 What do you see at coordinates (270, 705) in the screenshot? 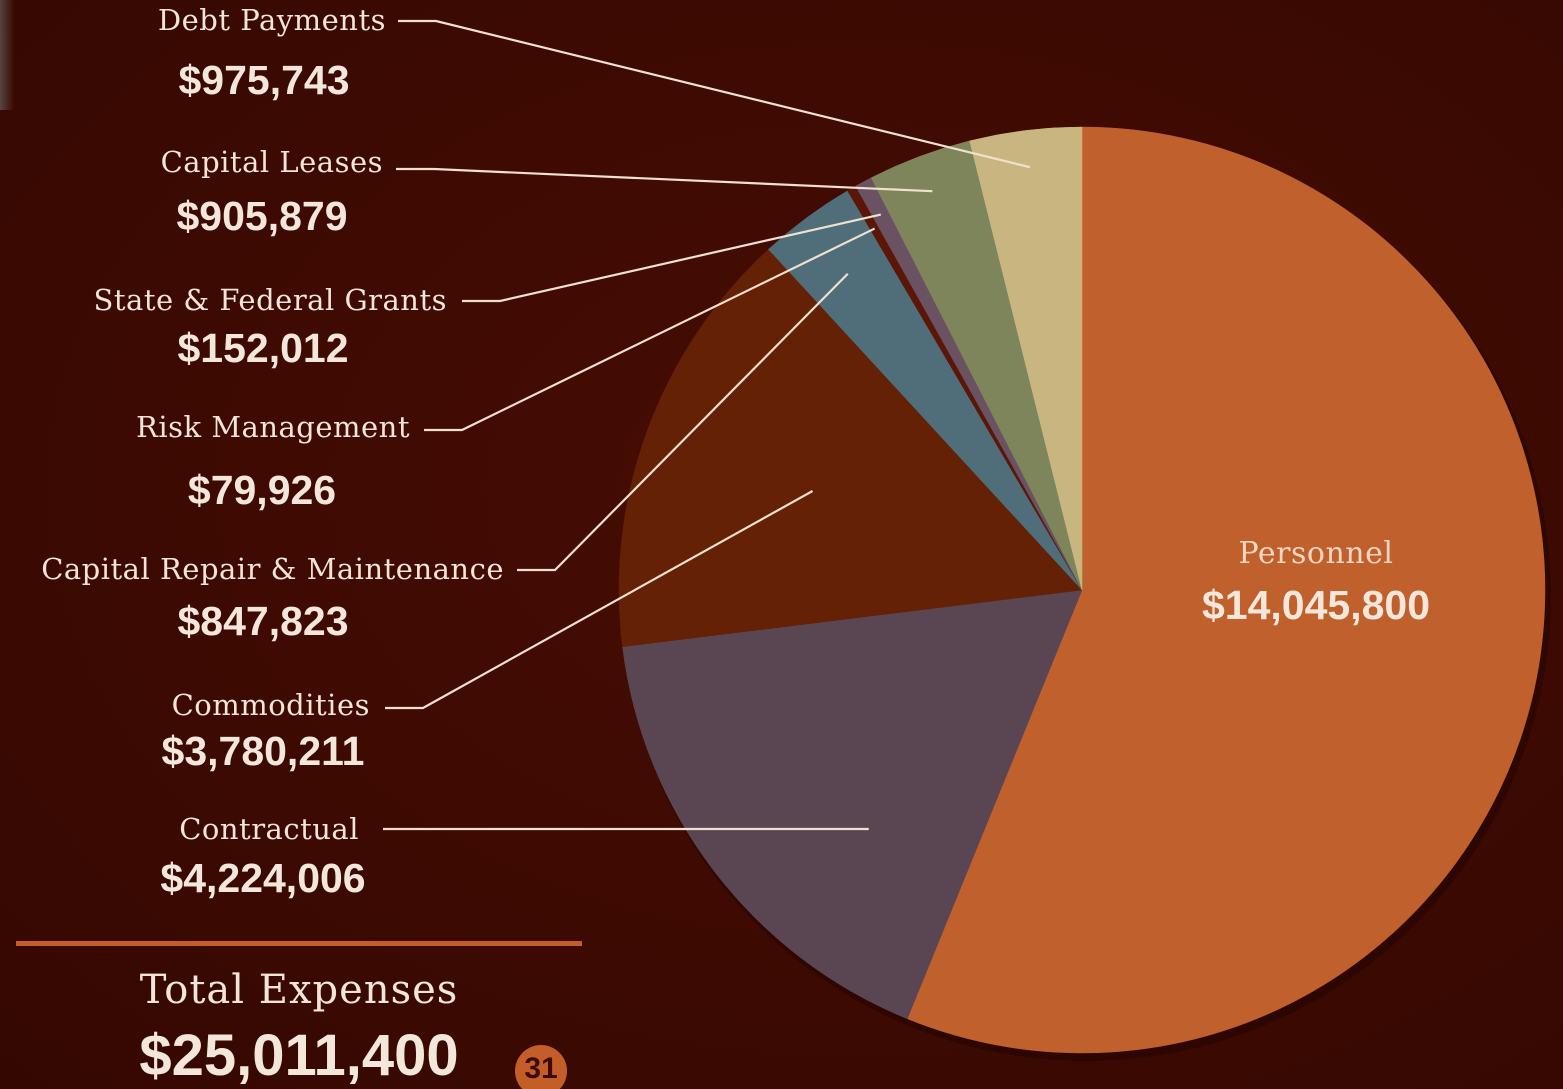
I see `label-commodities: Commodities` at bounding box center [270, 705].